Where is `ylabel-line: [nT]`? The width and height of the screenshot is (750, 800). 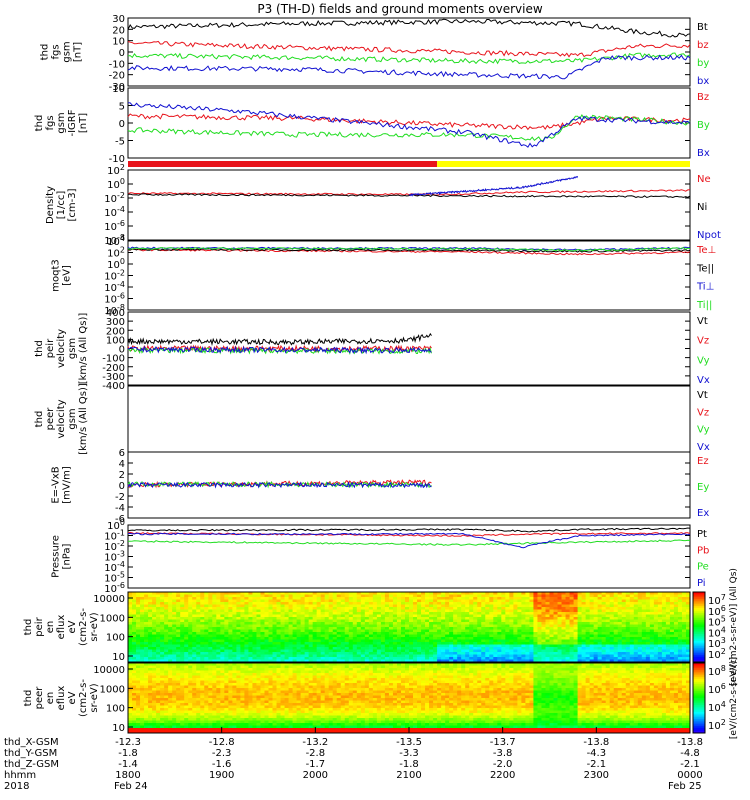
ylabel-line: [nT] is located at coordinates (83, 123).